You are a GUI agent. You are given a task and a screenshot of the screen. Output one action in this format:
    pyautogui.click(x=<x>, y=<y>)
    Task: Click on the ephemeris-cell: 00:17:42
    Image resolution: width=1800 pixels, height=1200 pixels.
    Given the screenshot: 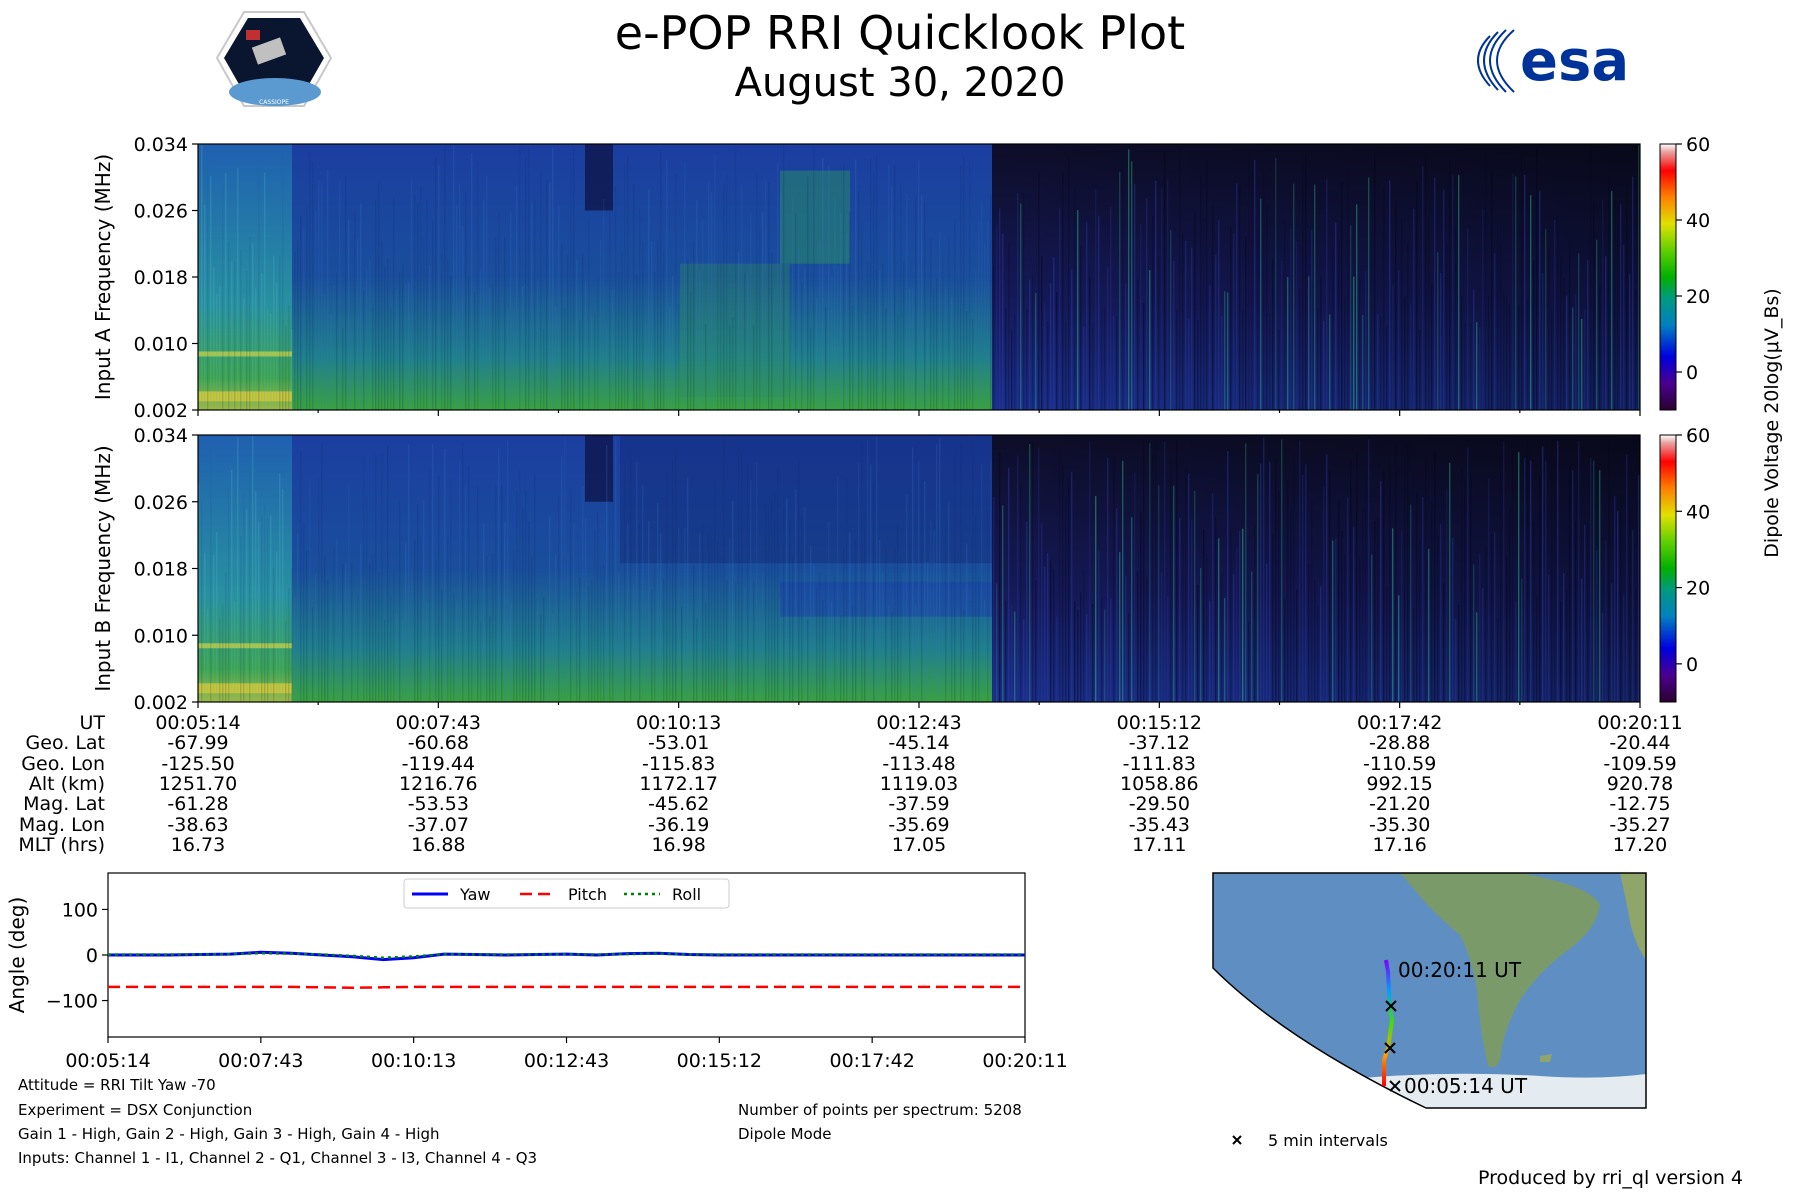 What is the action you would take?
    pyautogui.click(x=1399, y=723)
    